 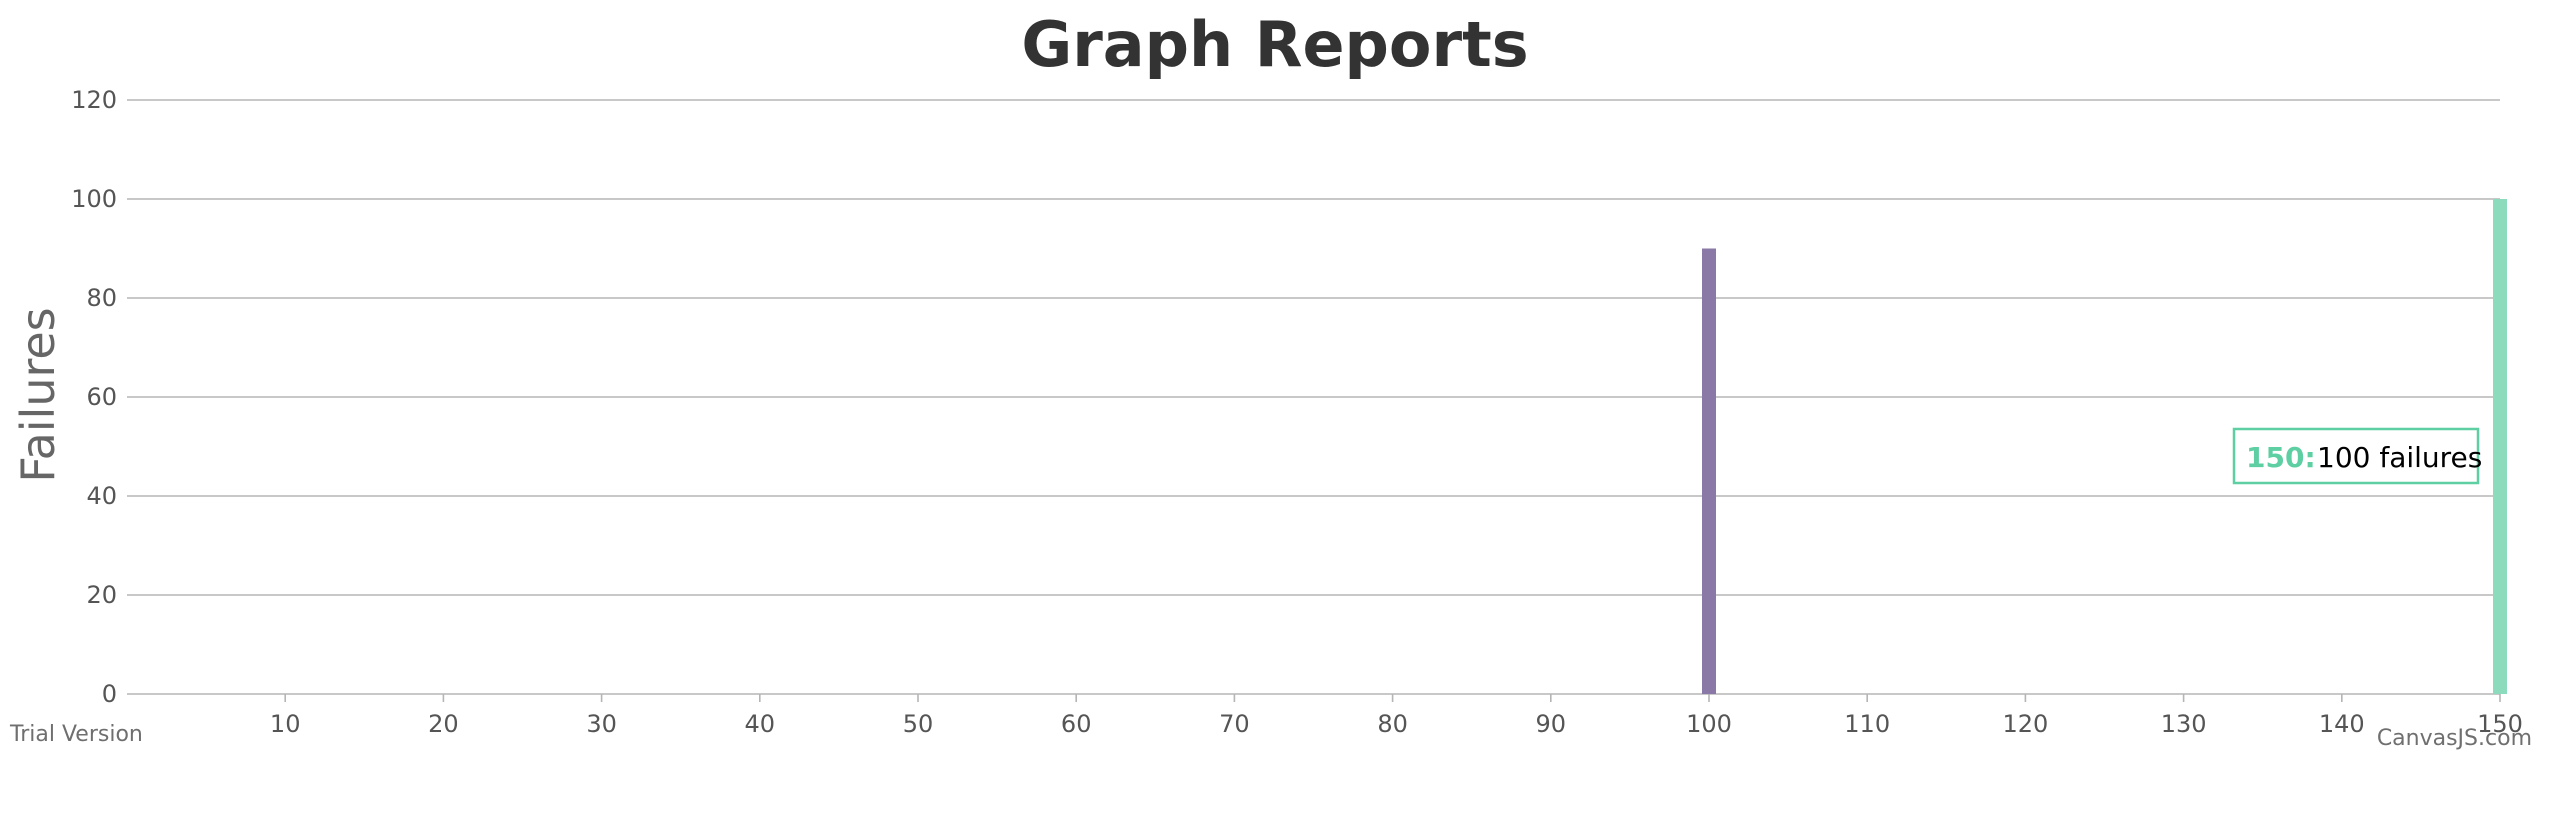 I want to click on x-tick-label-3: 40, so click(x=760, y=724).